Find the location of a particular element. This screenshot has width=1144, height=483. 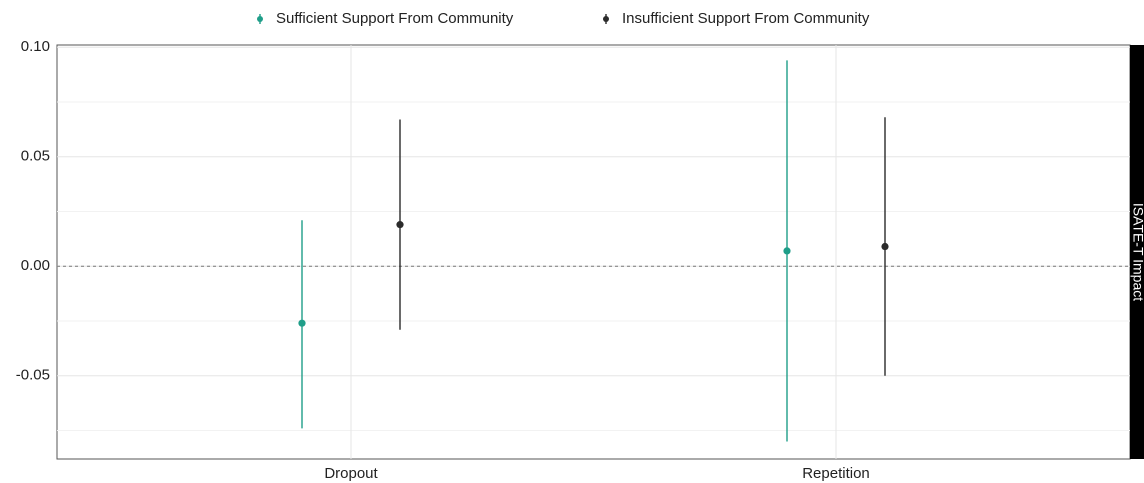

facet-strip is located at coordinates (1137, 252).